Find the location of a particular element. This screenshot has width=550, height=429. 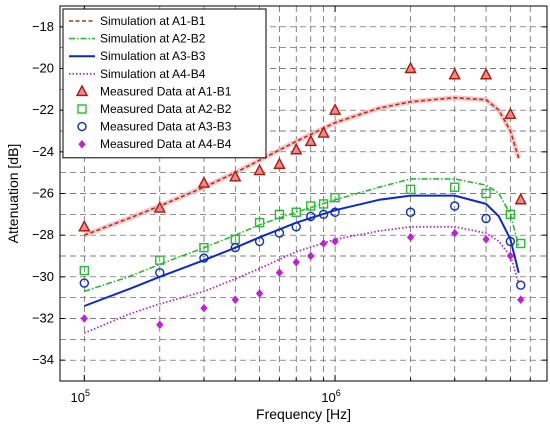

legend-box is located at coordinates (164, 83).